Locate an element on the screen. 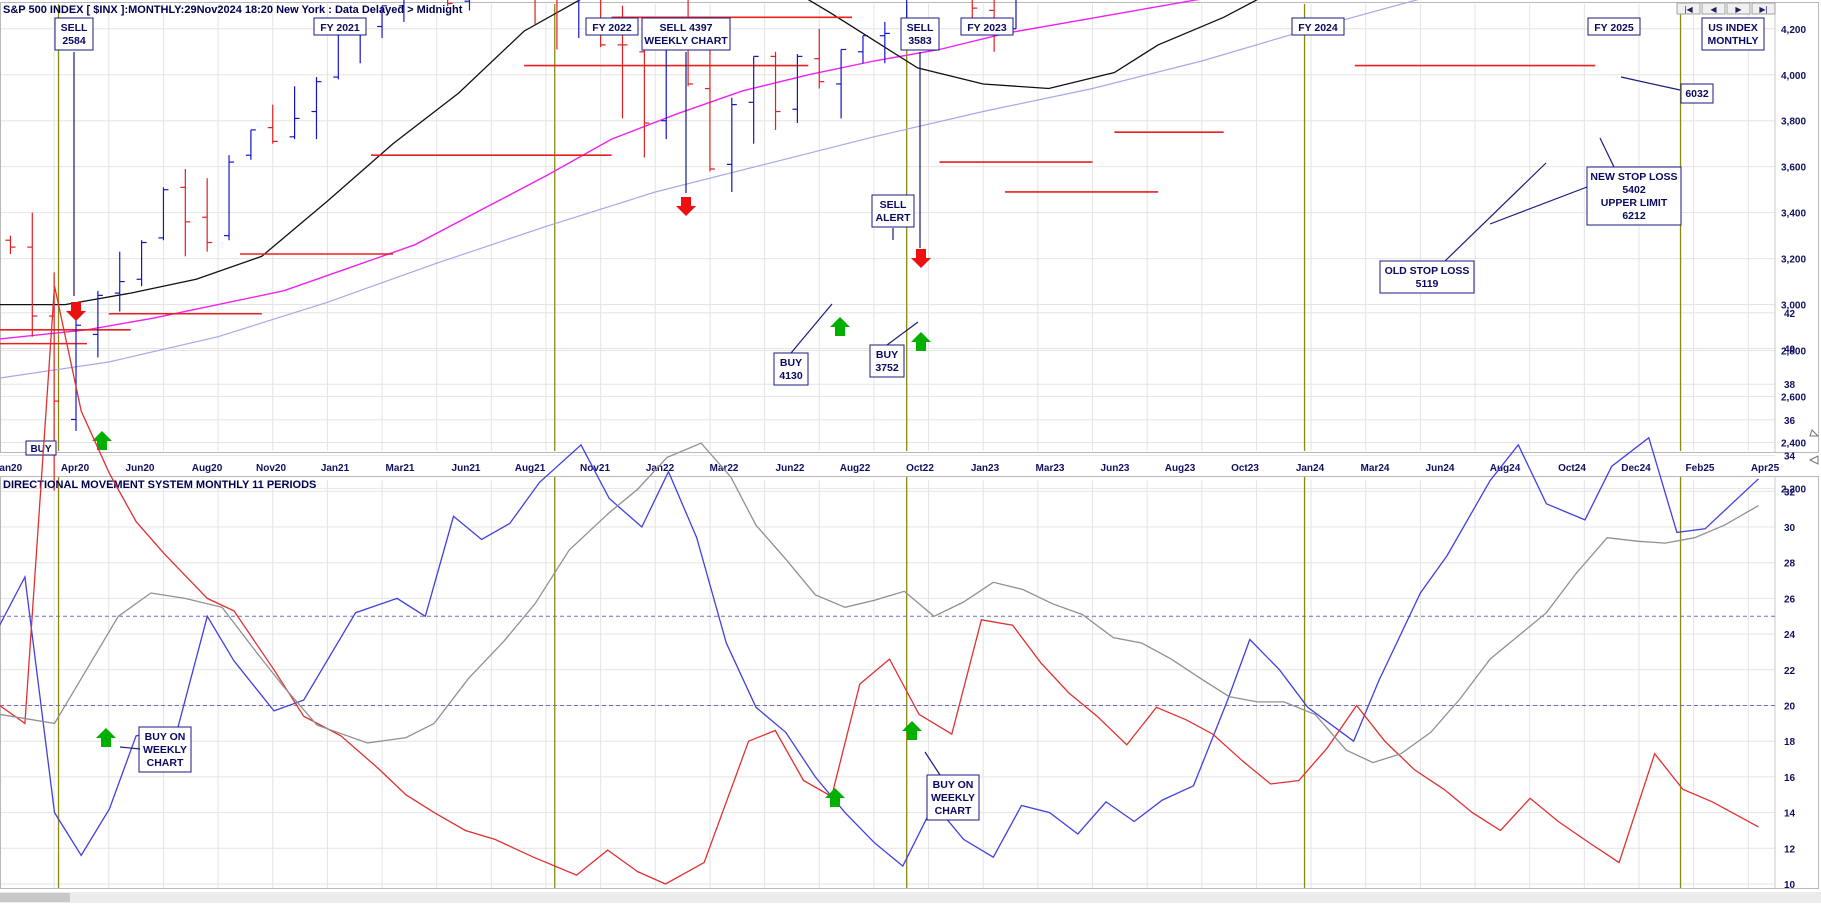  bottom-scrollbar-track is located at coordinates (910, 897).